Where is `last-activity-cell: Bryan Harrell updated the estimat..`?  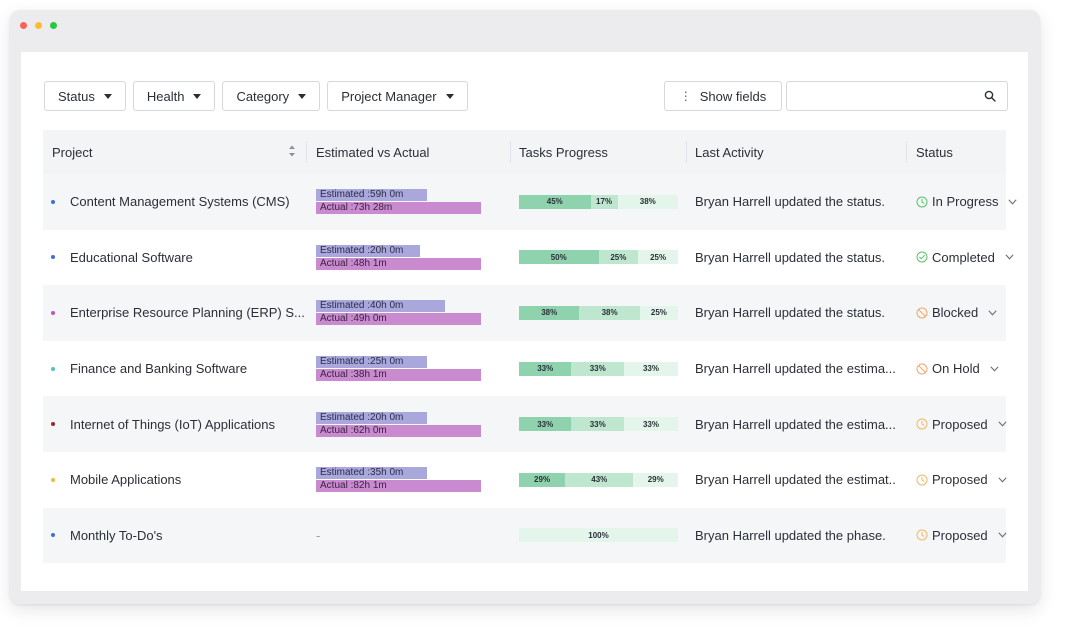
last-activity-cell: Bryan Harrell updated the estimat.. is located at coordinates (795, 480).